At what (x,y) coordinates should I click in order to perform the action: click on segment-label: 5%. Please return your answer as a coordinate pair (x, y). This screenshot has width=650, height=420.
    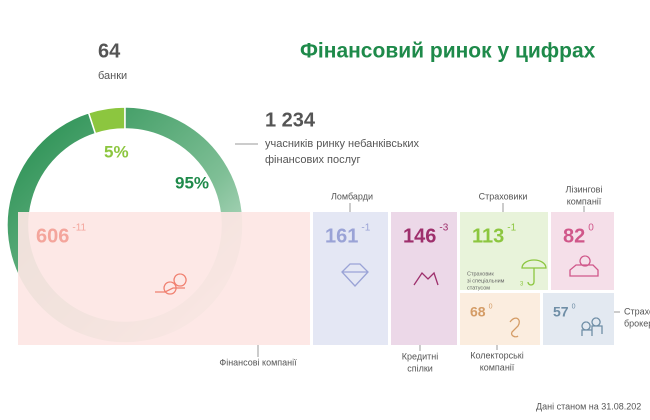
    Looking at the image, I should click on (116, 151).